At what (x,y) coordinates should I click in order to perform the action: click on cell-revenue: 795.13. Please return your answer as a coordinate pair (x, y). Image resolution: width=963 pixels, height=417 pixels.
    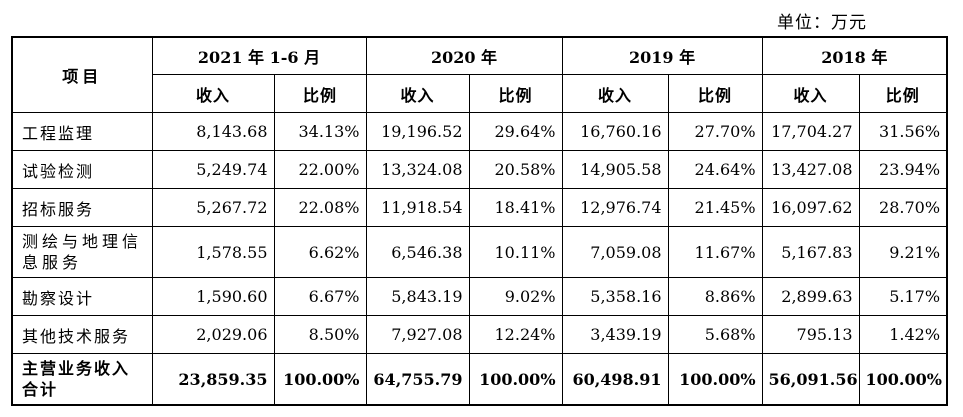
    Looking at the image, I should click on (810, 334).